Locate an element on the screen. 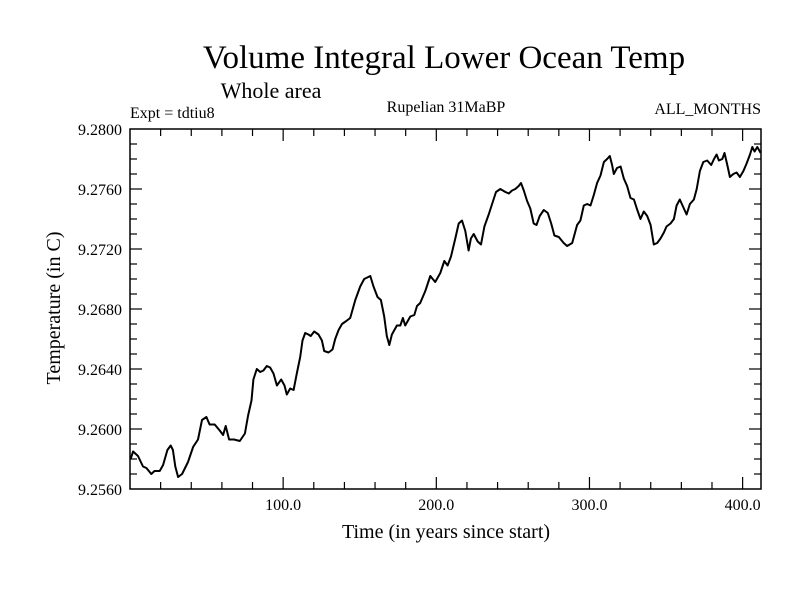 The image size is (800, 600). period-label: Rupelian 31MaBP is located at coordinates (446, 107).